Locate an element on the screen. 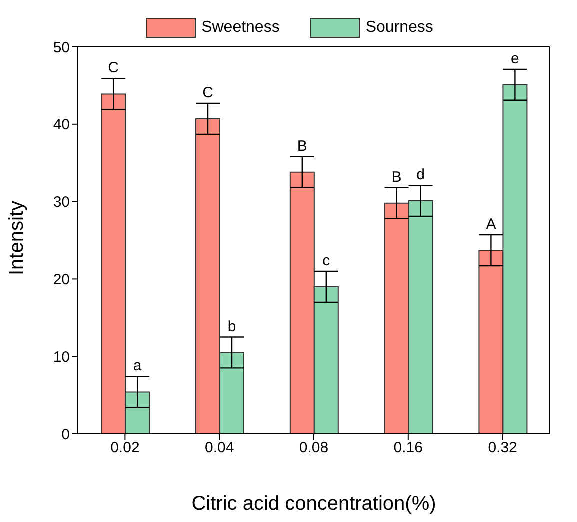  legend-label: Sweetness is located at coordinates (241, 28).